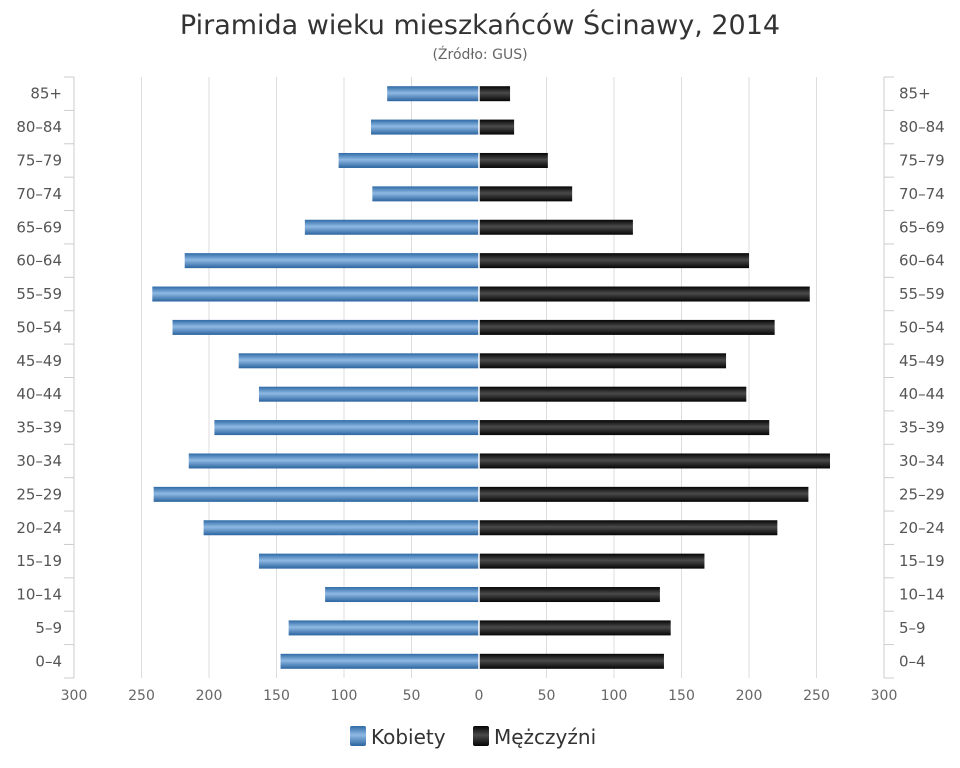 Image resolution: width=960 pixels, height=768 pixels. I want to click on age-group-label-right: 50–54, so click(922, 327).